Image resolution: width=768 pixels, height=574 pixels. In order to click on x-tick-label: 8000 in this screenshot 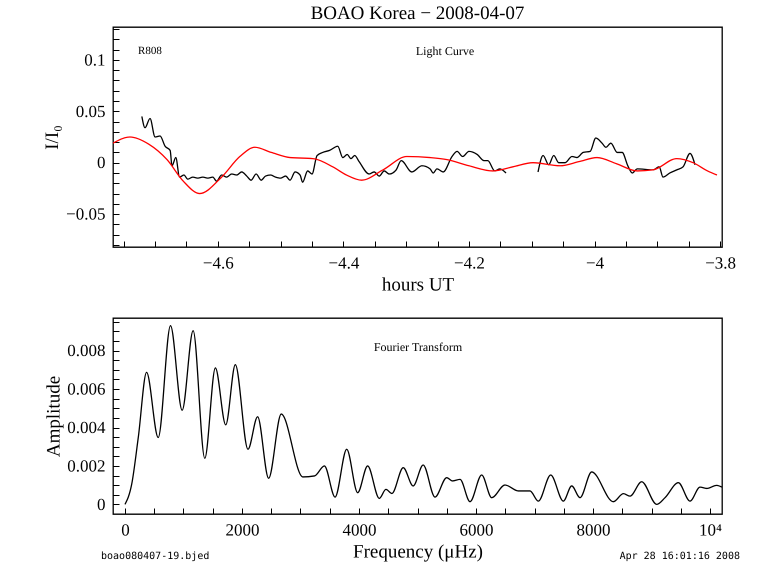, I will do `click(593, 530)`.